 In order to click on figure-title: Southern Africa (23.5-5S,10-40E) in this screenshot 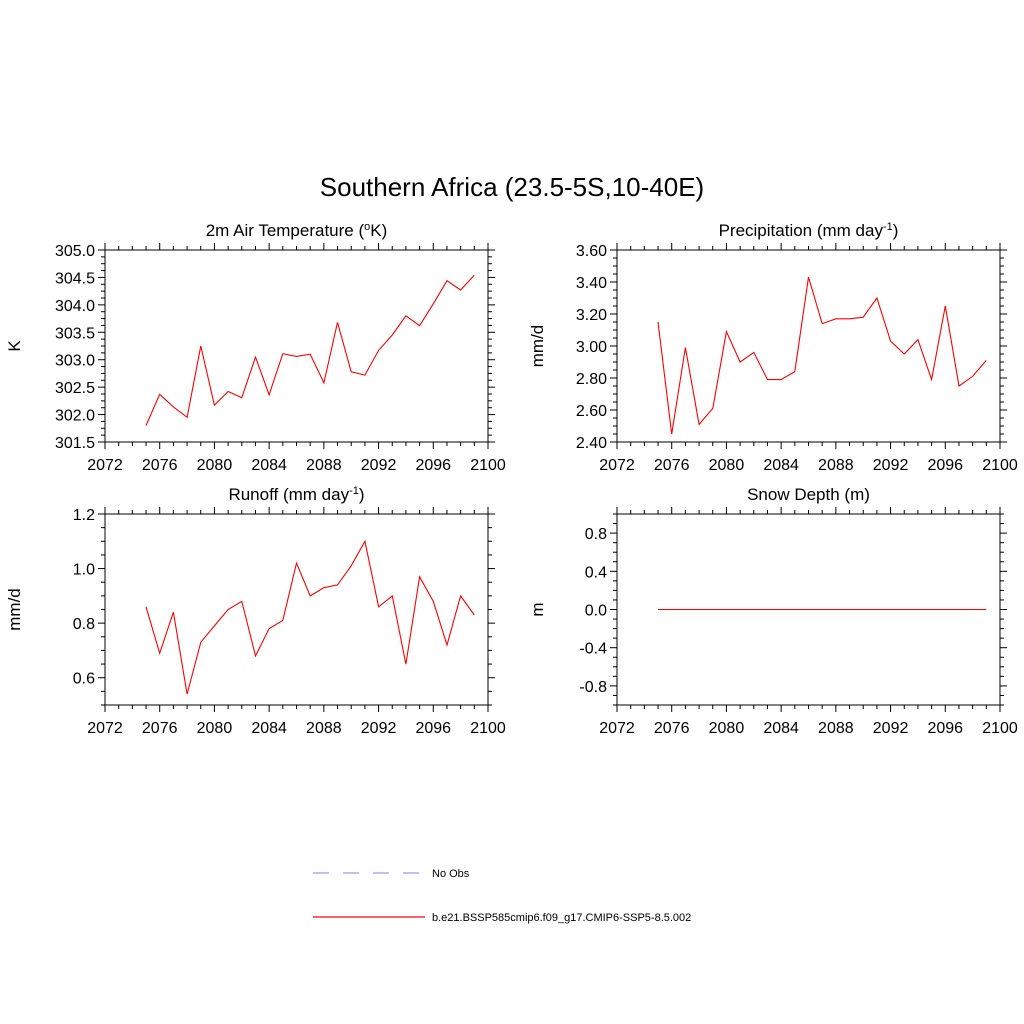, I will do `click(512, 187)`.